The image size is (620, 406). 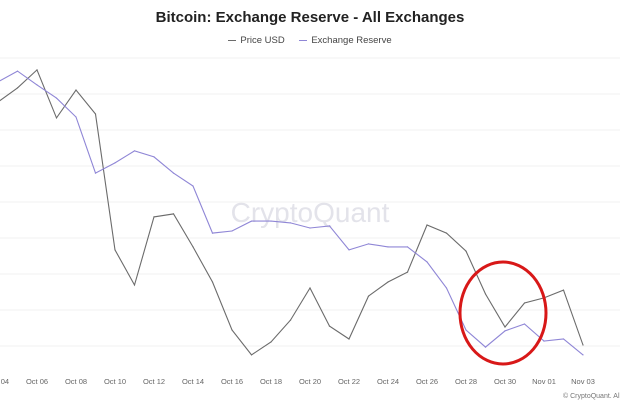 I want to click on x-tick-label: Oct 22, so click(x=349, y=381).